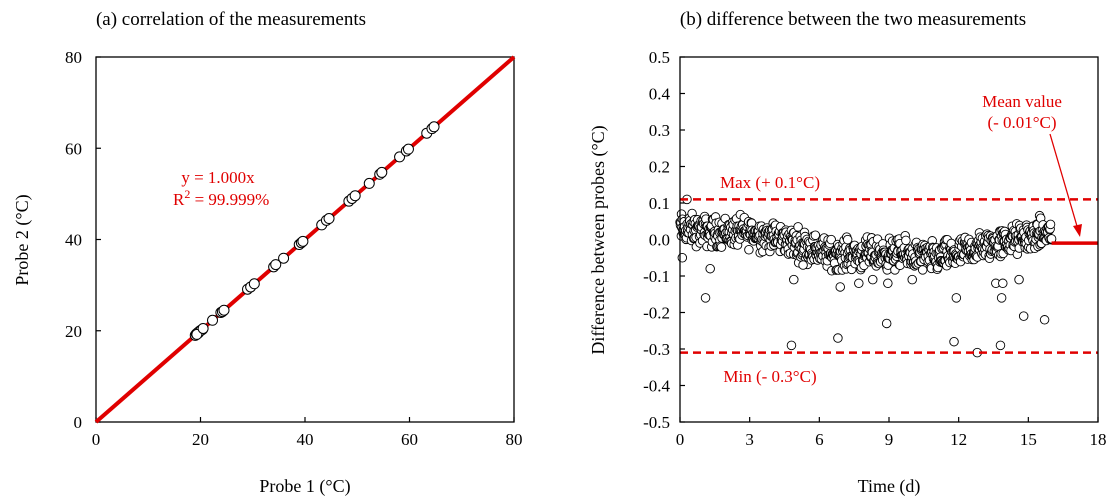 The height and width of the screenshot is (500, 1111). I want to click on panel-b-x-tick-label: 12, so click(958, 439).